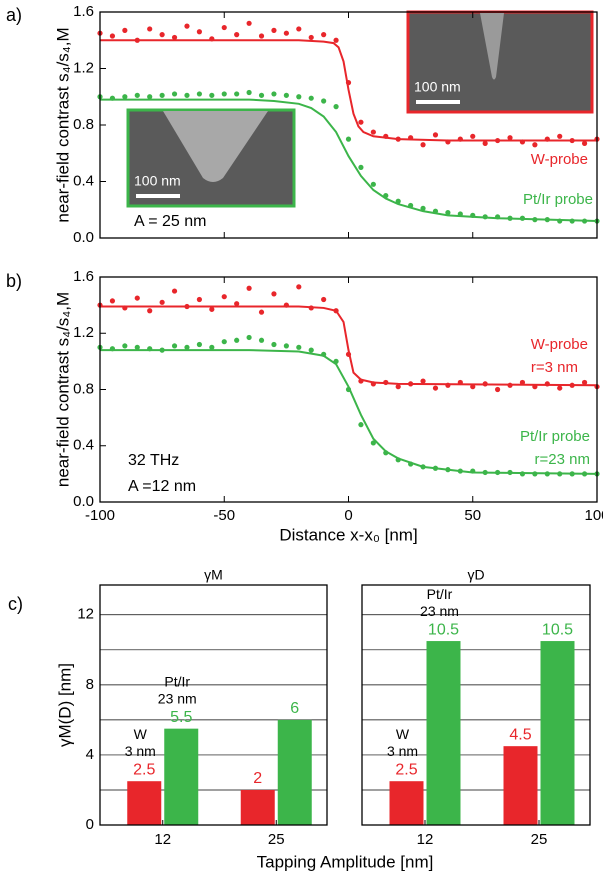 The height and width of the screenshot is (879, 603). What do you see at coordinates (140, 751) in the screenshot?
I see `series-radius: 3 nm` at bounding box center [140, 751].